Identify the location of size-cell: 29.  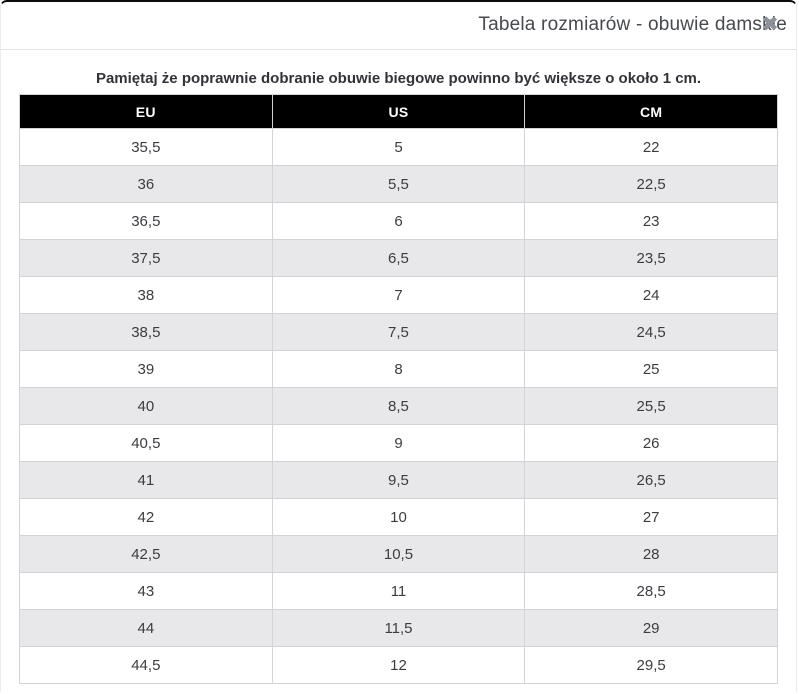
(651, 628).